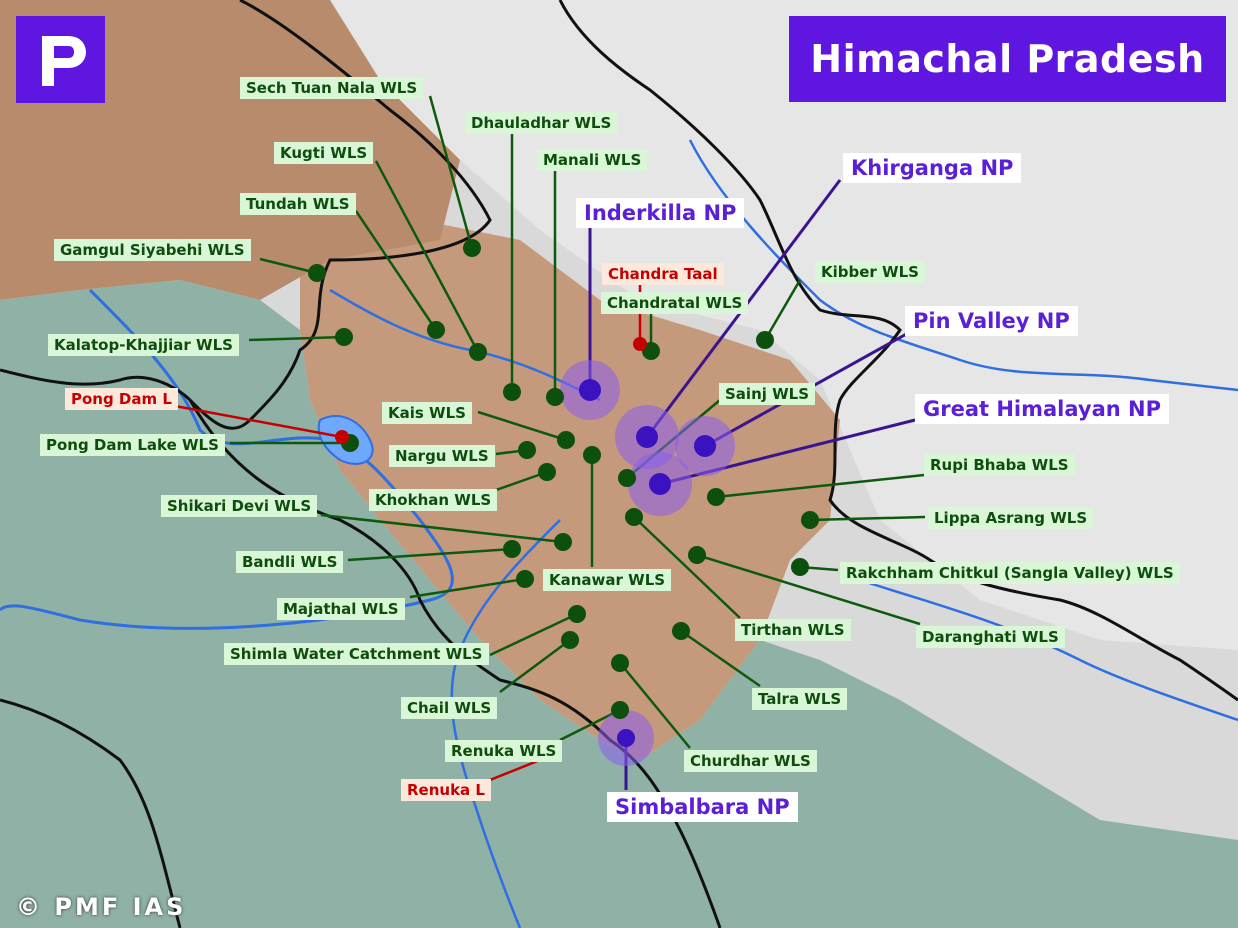 The height and width of the screenshot is (928, 1238). I want to click on sech-tuan-dot, so click(472, 248).